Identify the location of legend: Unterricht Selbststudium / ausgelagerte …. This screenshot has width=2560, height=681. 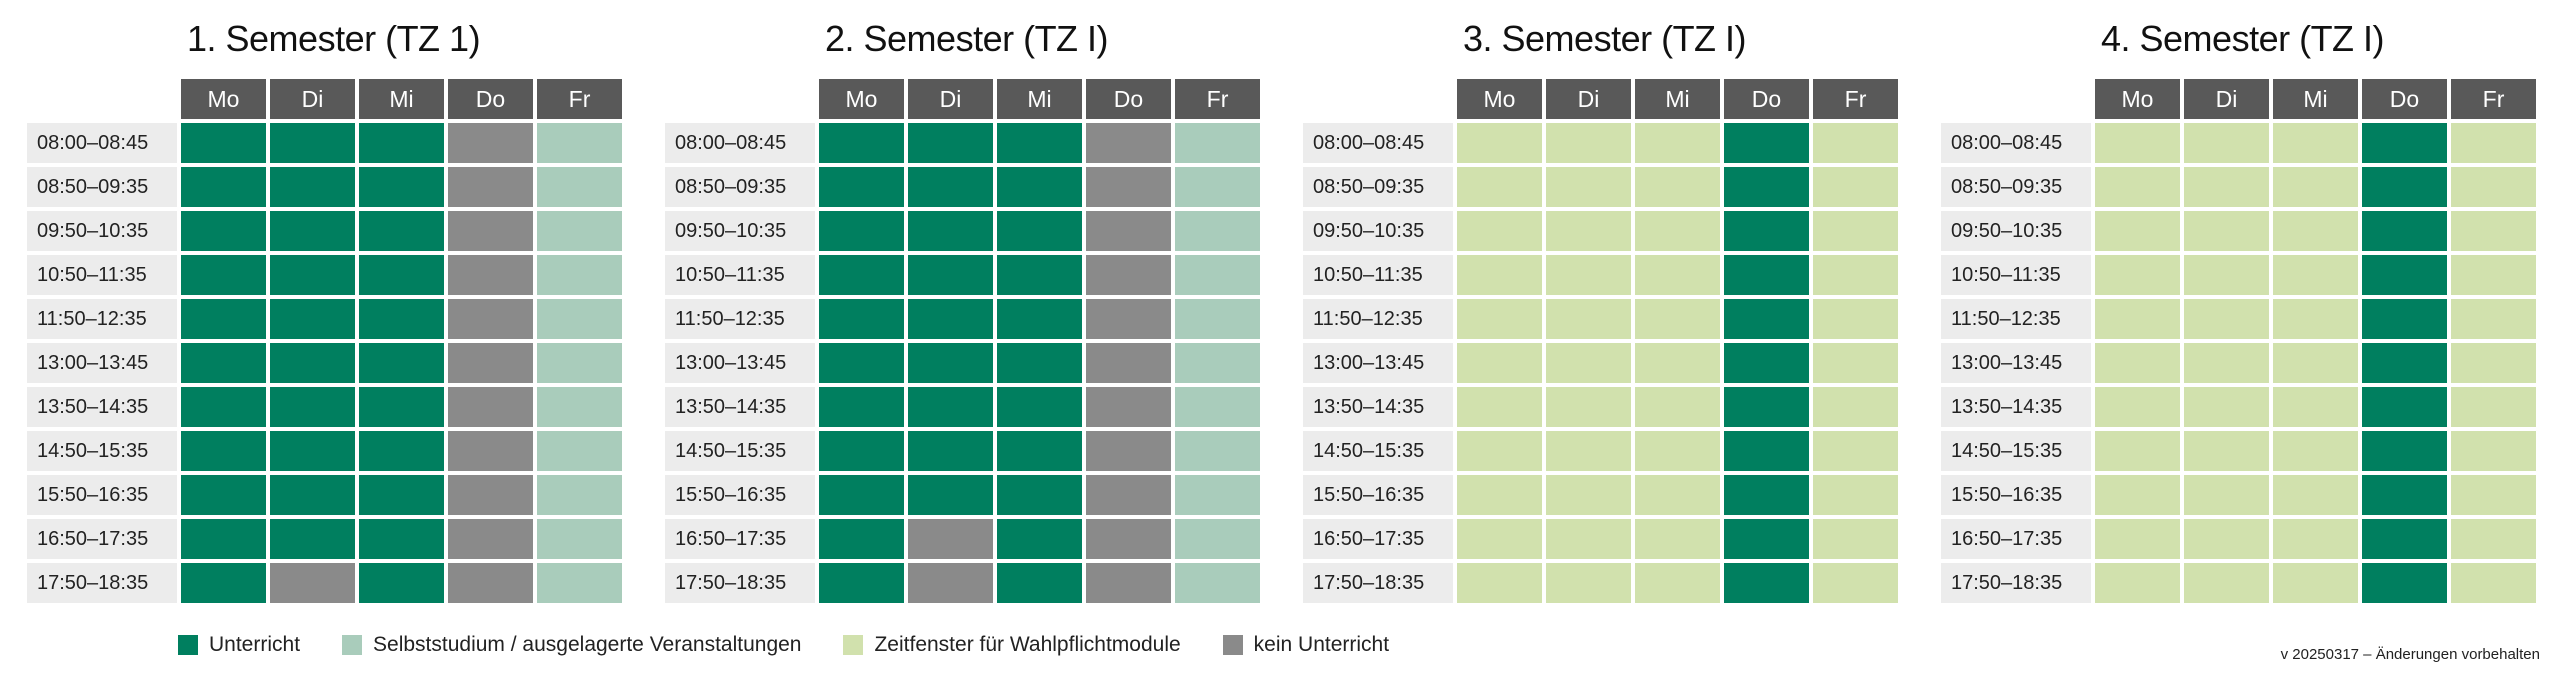
(804, 645).